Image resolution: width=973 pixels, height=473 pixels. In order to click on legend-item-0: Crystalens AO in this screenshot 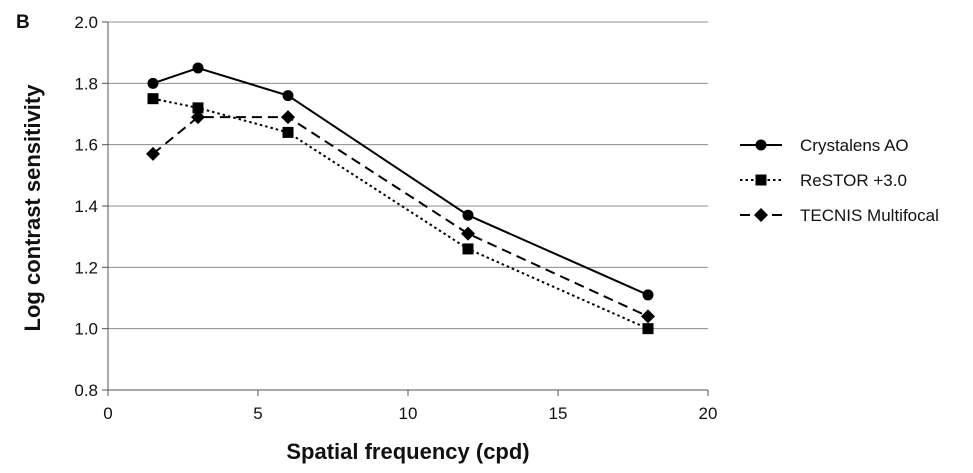, I will do `click(824, 145)`.